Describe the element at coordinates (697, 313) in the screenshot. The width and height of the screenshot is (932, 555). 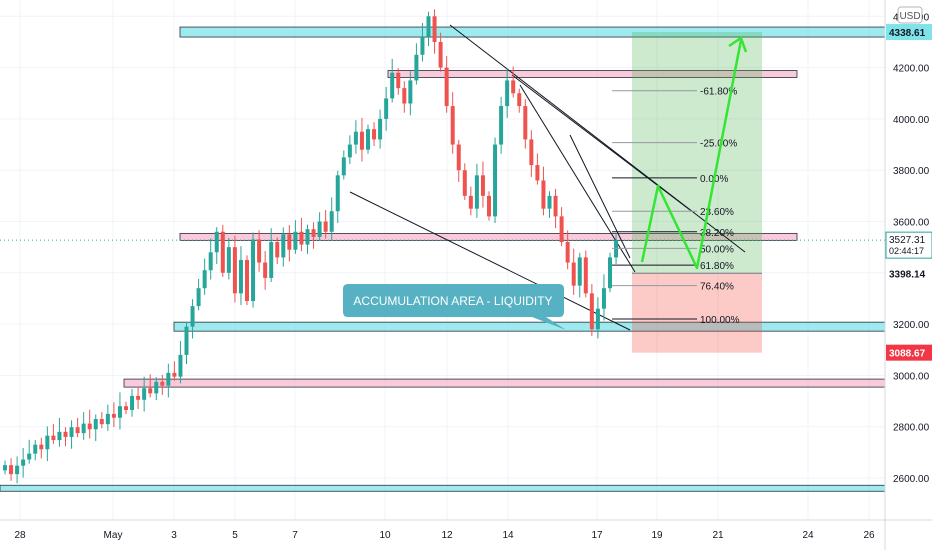
I see `loss-zone` at that location.